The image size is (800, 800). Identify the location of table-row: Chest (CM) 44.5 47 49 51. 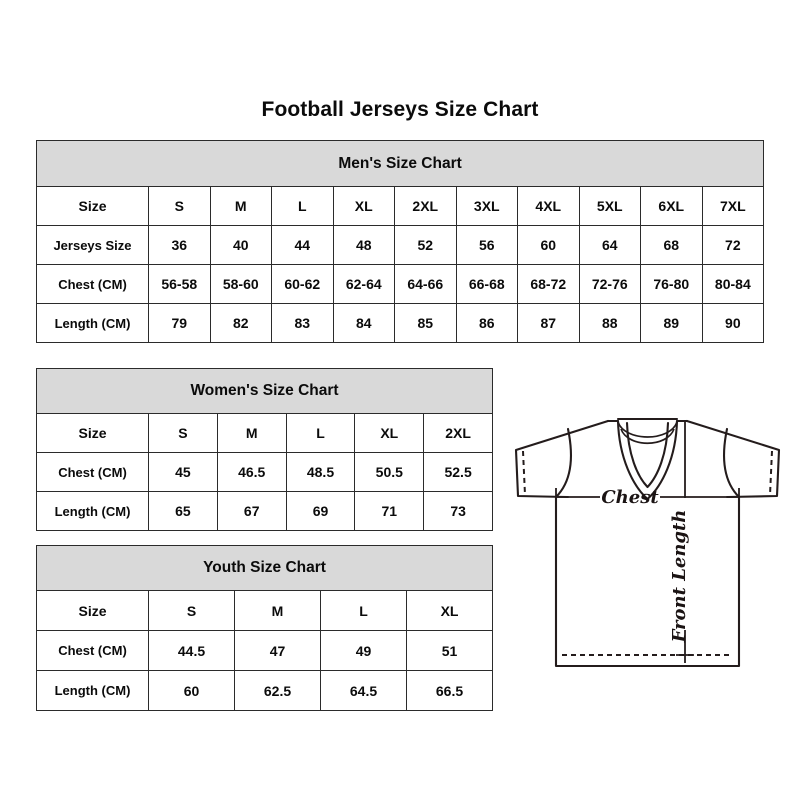
(265, 650).